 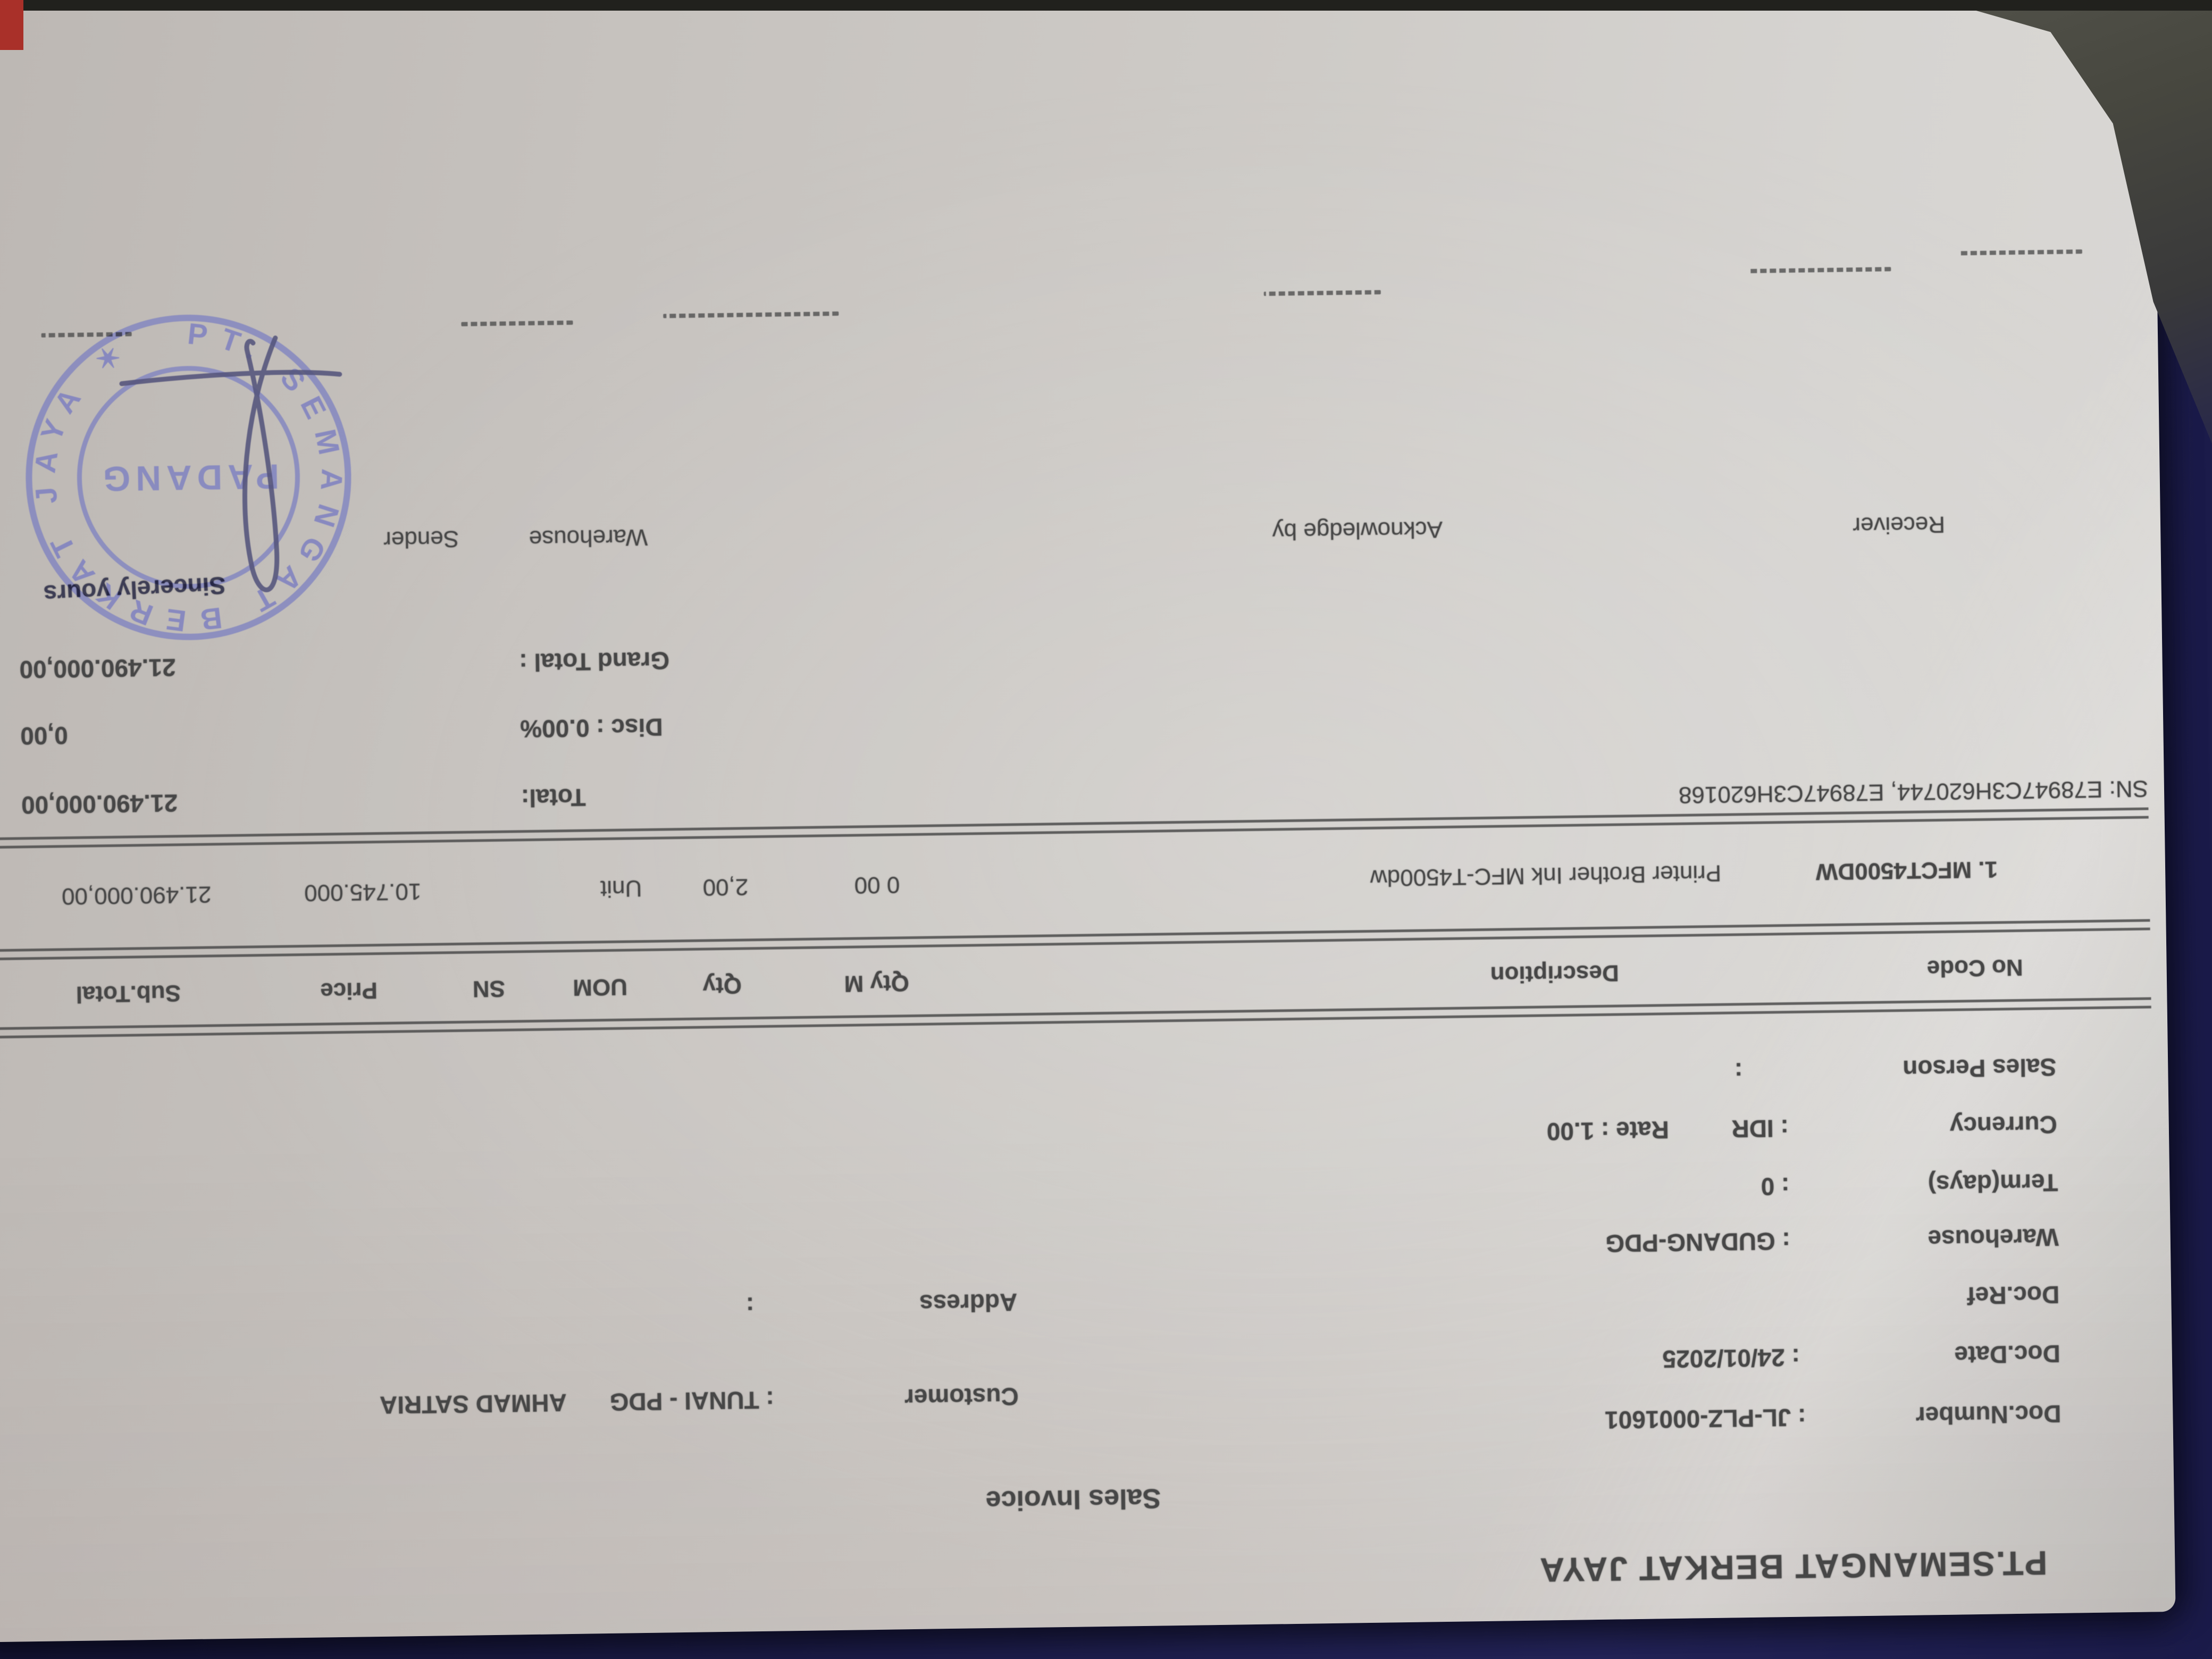 I want to click on serial-numbers-line: SN: E78947C3H620744, E78947C3H620168, so click(x=1913, y=791).